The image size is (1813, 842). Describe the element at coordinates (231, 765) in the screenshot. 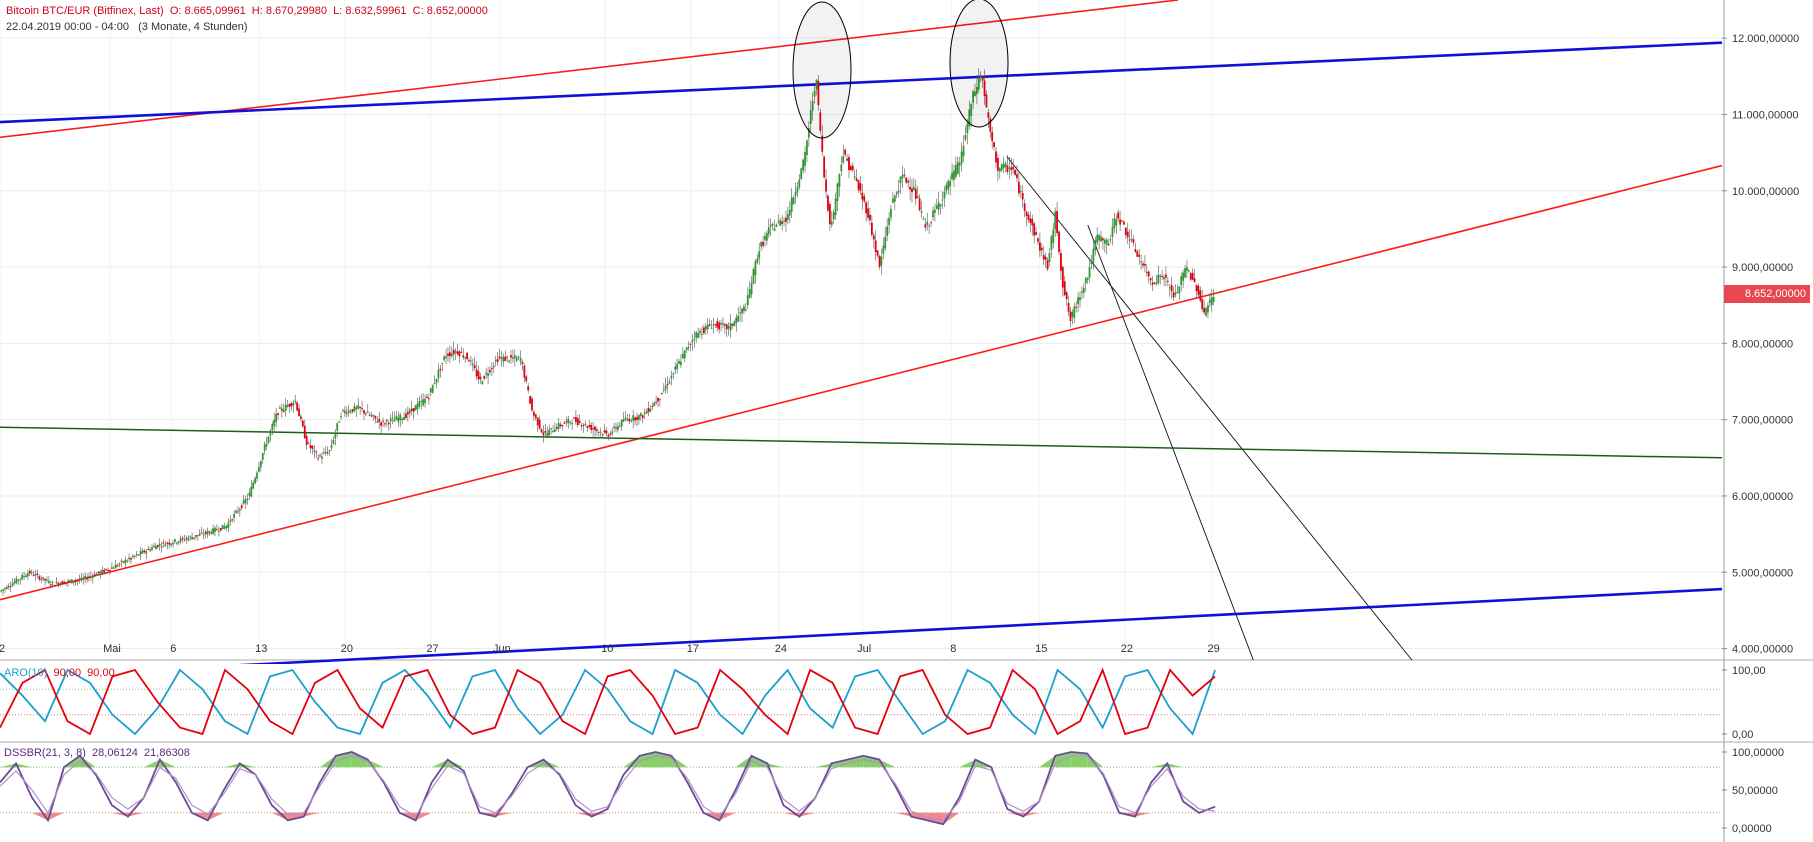

I see `overbought-fill` at that location.